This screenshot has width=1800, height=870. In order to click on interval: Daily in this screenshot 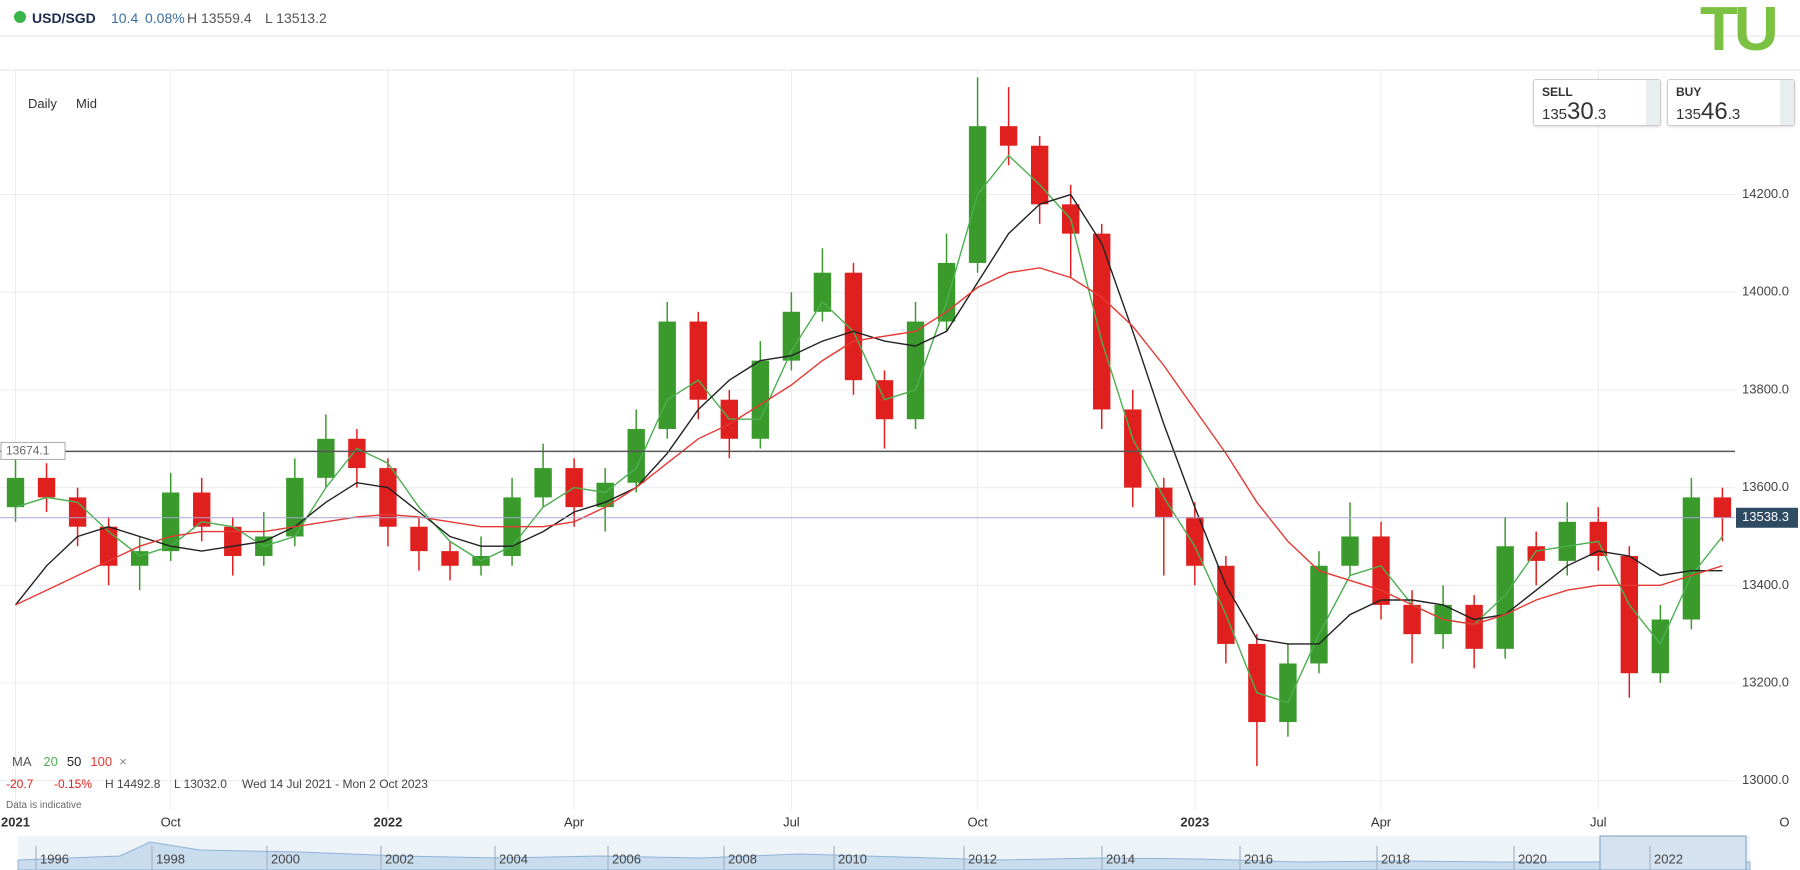, I will do `click(42, 103)`.